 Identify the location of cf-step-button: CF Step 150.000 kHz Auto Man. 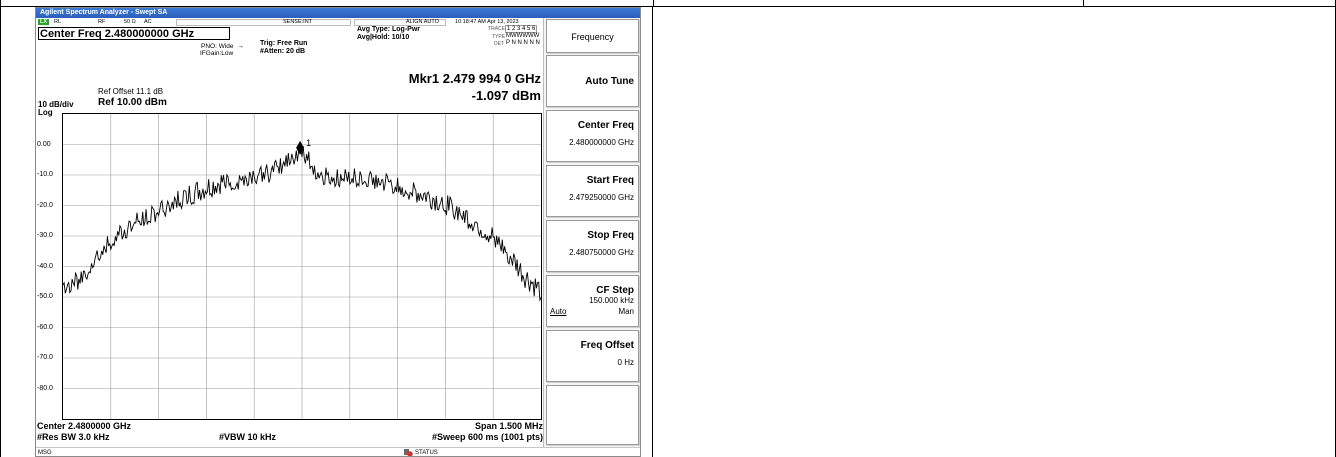
(592, 301).